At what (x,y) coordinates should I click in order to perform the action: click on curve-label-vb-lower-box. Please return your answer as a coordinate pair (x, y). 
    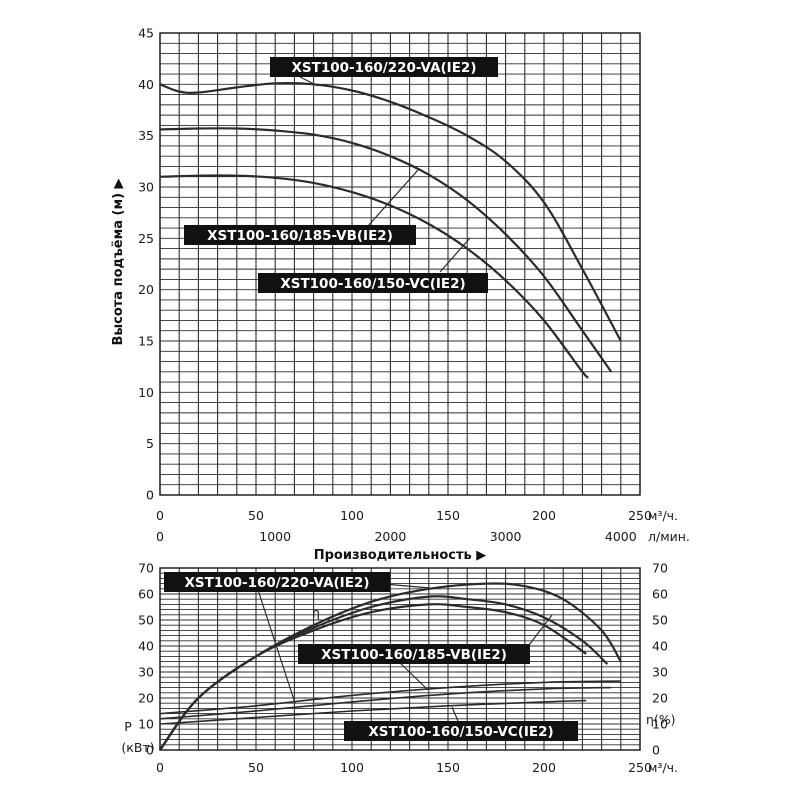
    Looking at the image, I should click on (414, 654).